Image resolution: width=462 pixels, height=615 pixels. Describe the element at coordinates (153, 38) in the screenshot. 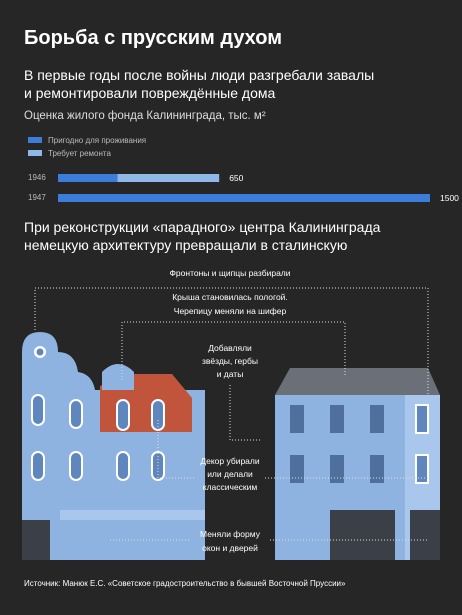

I see `title: Борьба с прусским духом` at that location.